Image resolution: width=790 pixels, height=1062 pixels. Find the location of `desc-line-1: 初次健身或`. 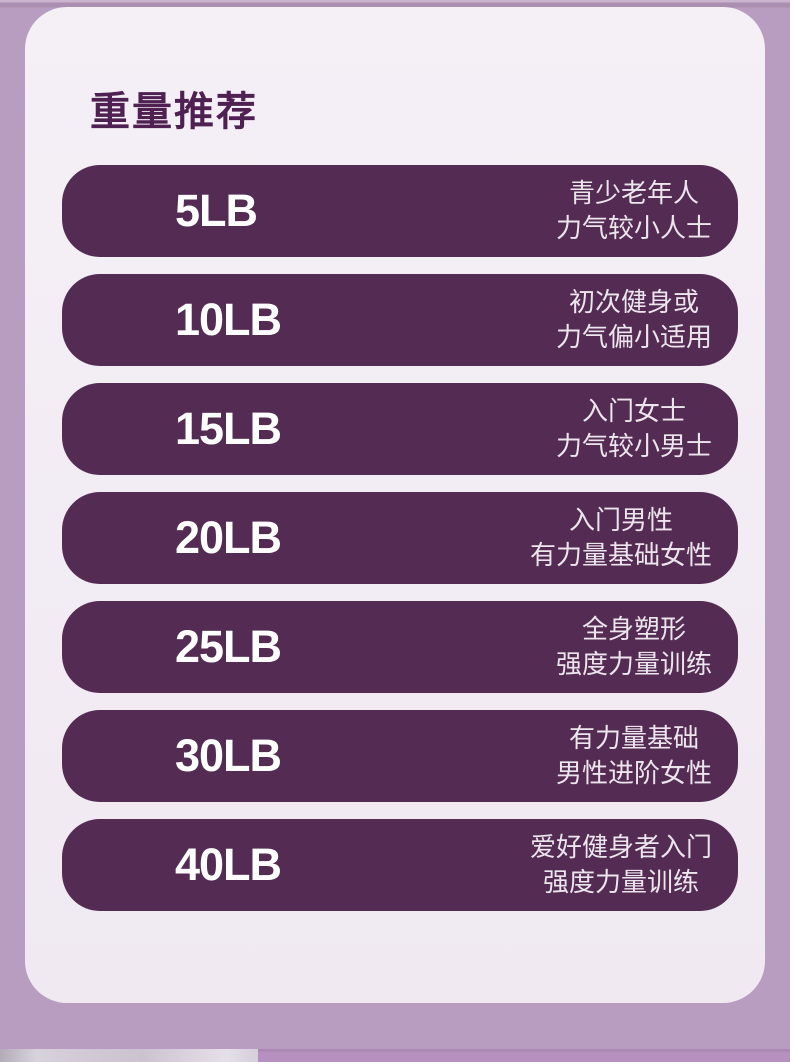

desc-line-1: 初次健身或 is located at coordinates (633, 302).